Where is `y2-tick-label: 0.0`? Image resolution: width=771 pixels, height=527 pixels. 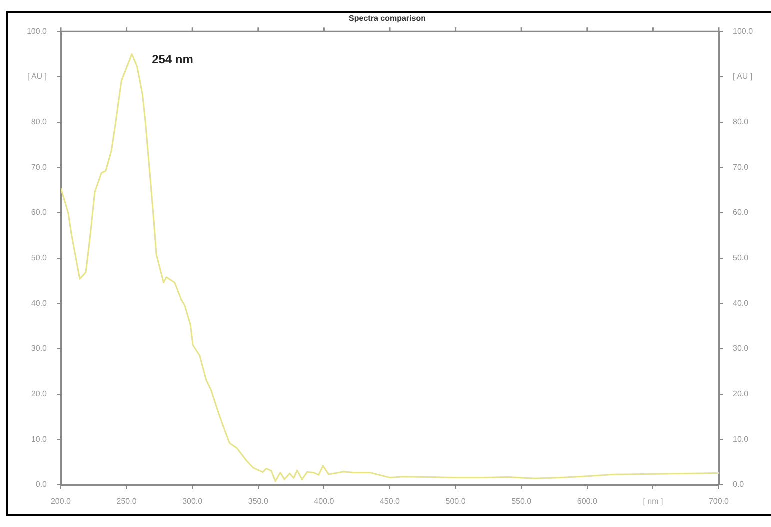
y2-tick-label: 0.0 is located at coordinates (739, 485).